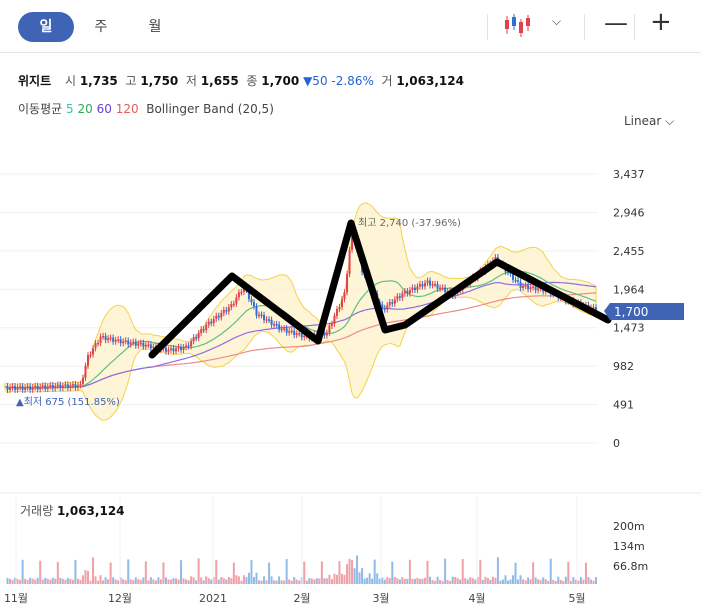 This screenshot has width=701, height=611. Describe the element at coordinates (661, 22) in the screenshot. I see `zoom-in-button: +` at that location.